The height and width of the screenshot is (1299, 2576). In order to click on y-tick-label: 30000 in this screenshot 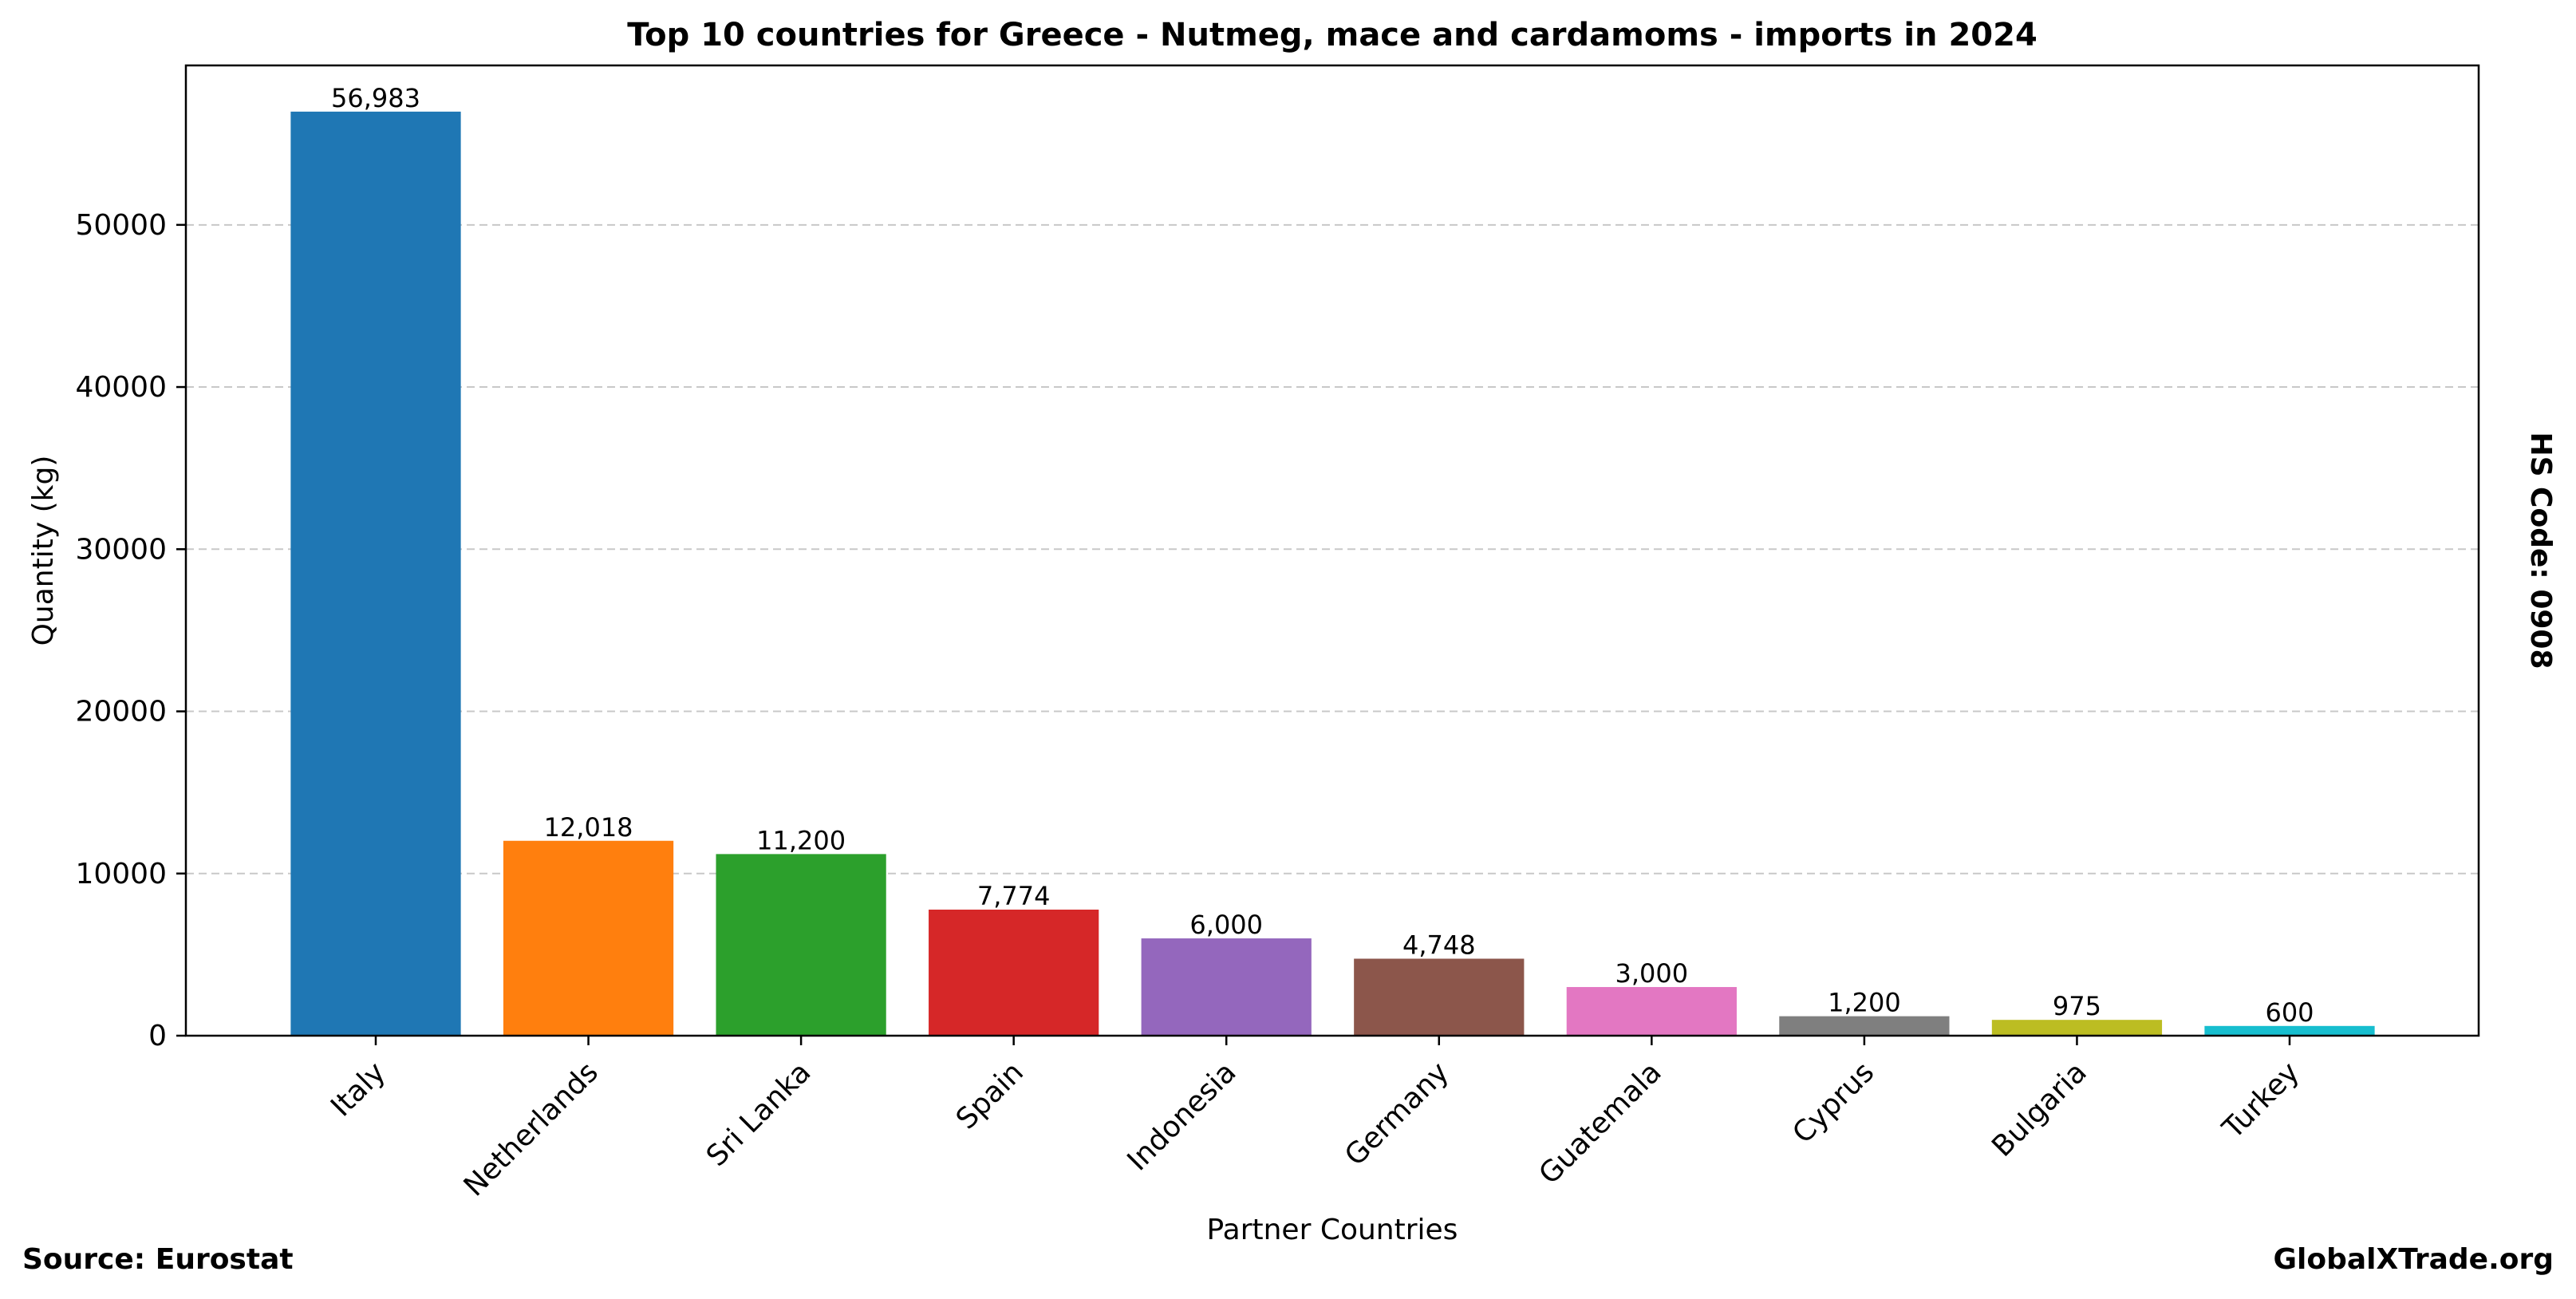, I will do `click(121, 549)`.